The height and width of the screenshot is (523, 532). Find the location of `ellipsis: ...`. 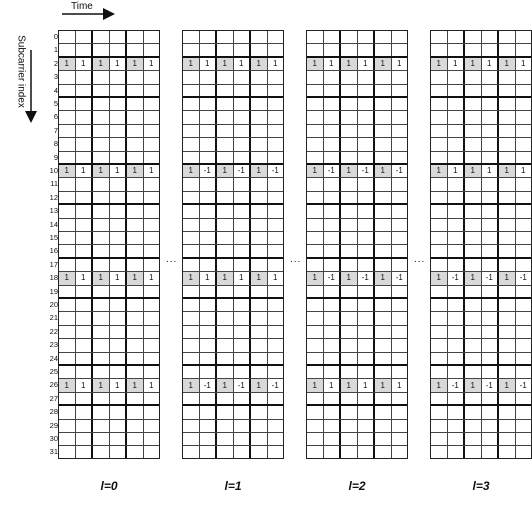

ellipsis: ... is located at coordinates (296, 259).